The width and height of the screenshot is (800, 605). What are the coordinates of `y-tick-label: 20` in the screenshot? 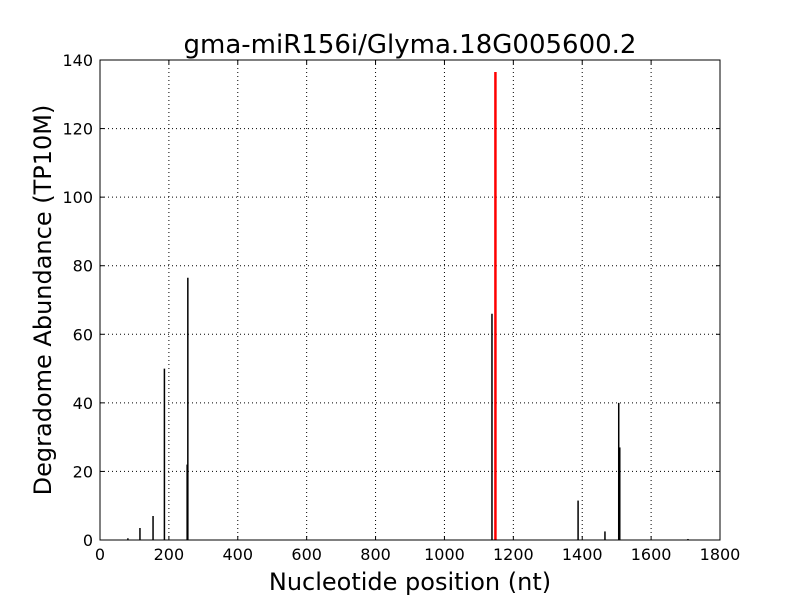 It's located at (83, 471).